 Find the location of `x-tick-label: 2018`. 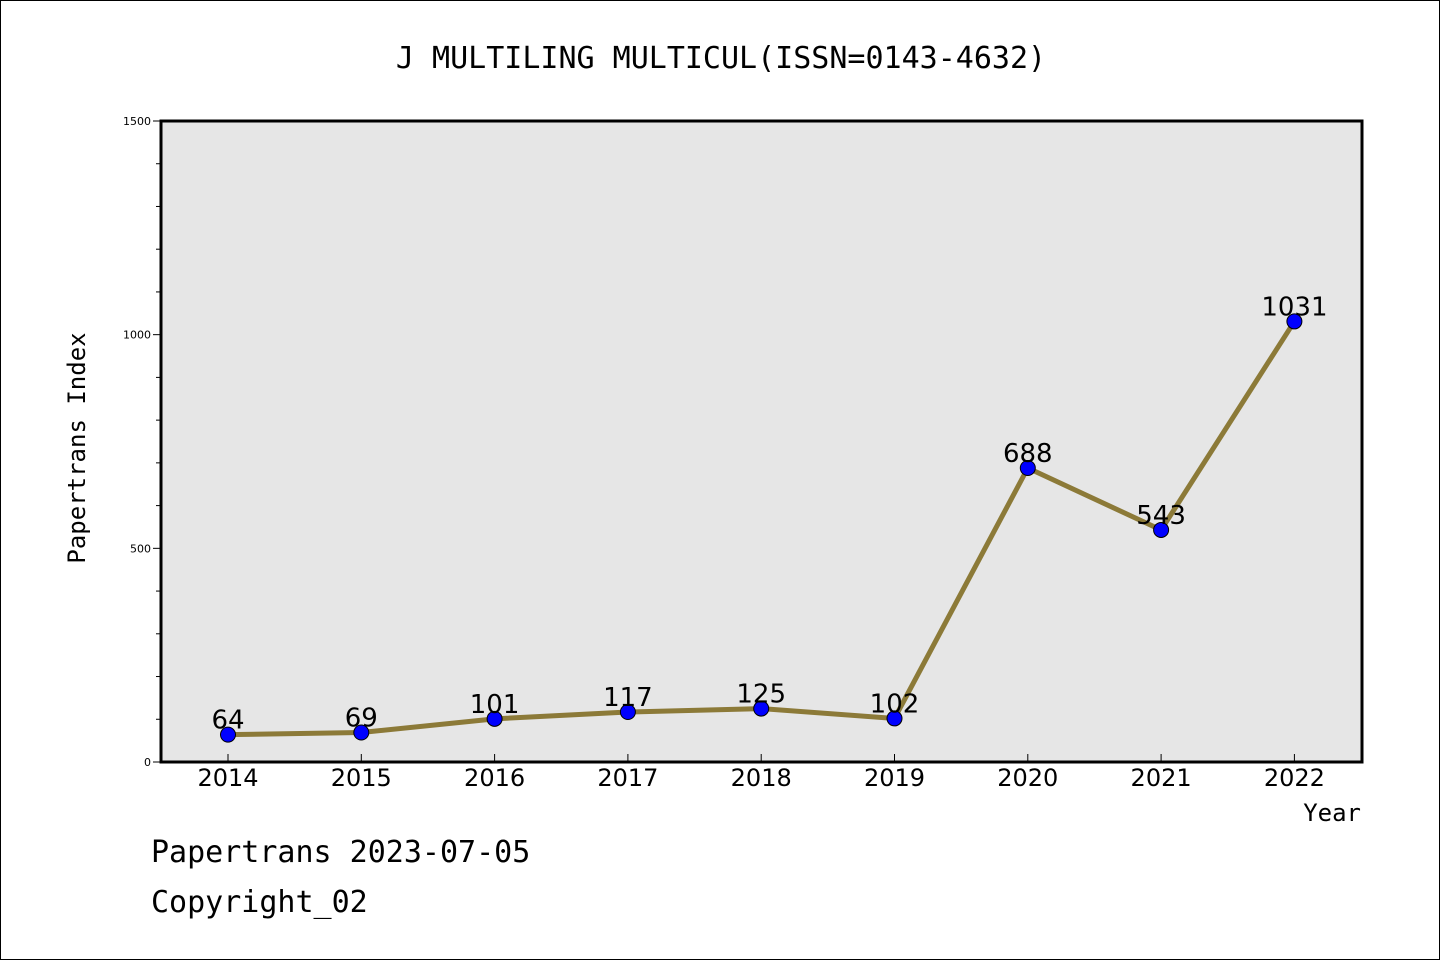

x-tick-label: 2018 is located at coordinates (761, 778).